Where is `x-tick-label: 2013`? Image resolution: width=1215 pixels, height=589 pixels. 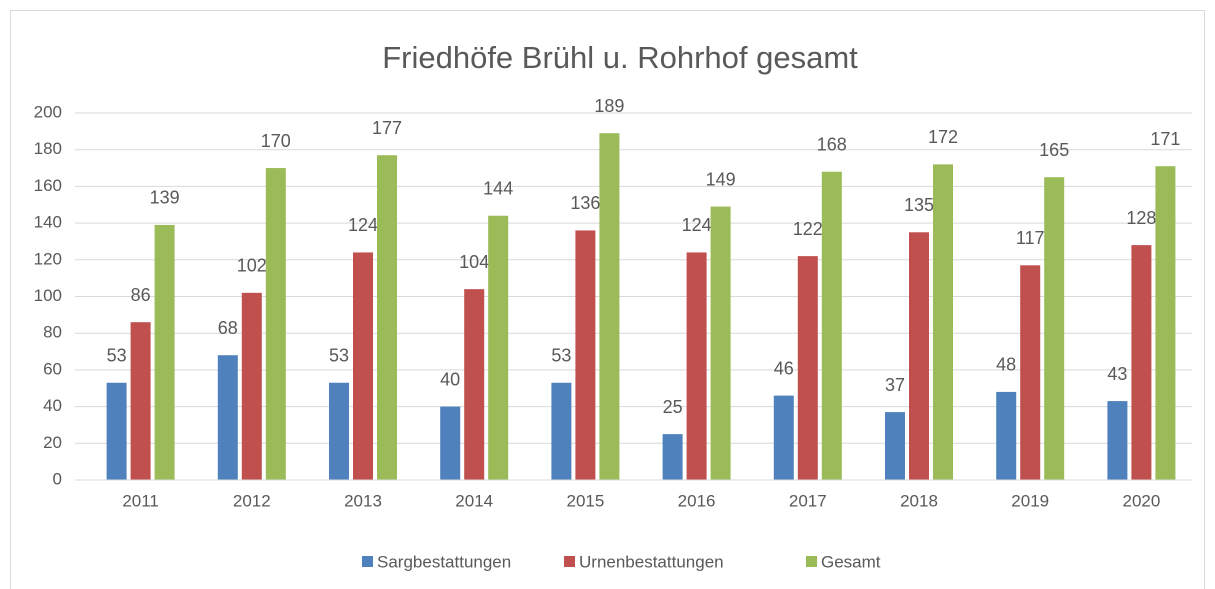
x-tick-label: 2013 is located at coordinates (363, 500).